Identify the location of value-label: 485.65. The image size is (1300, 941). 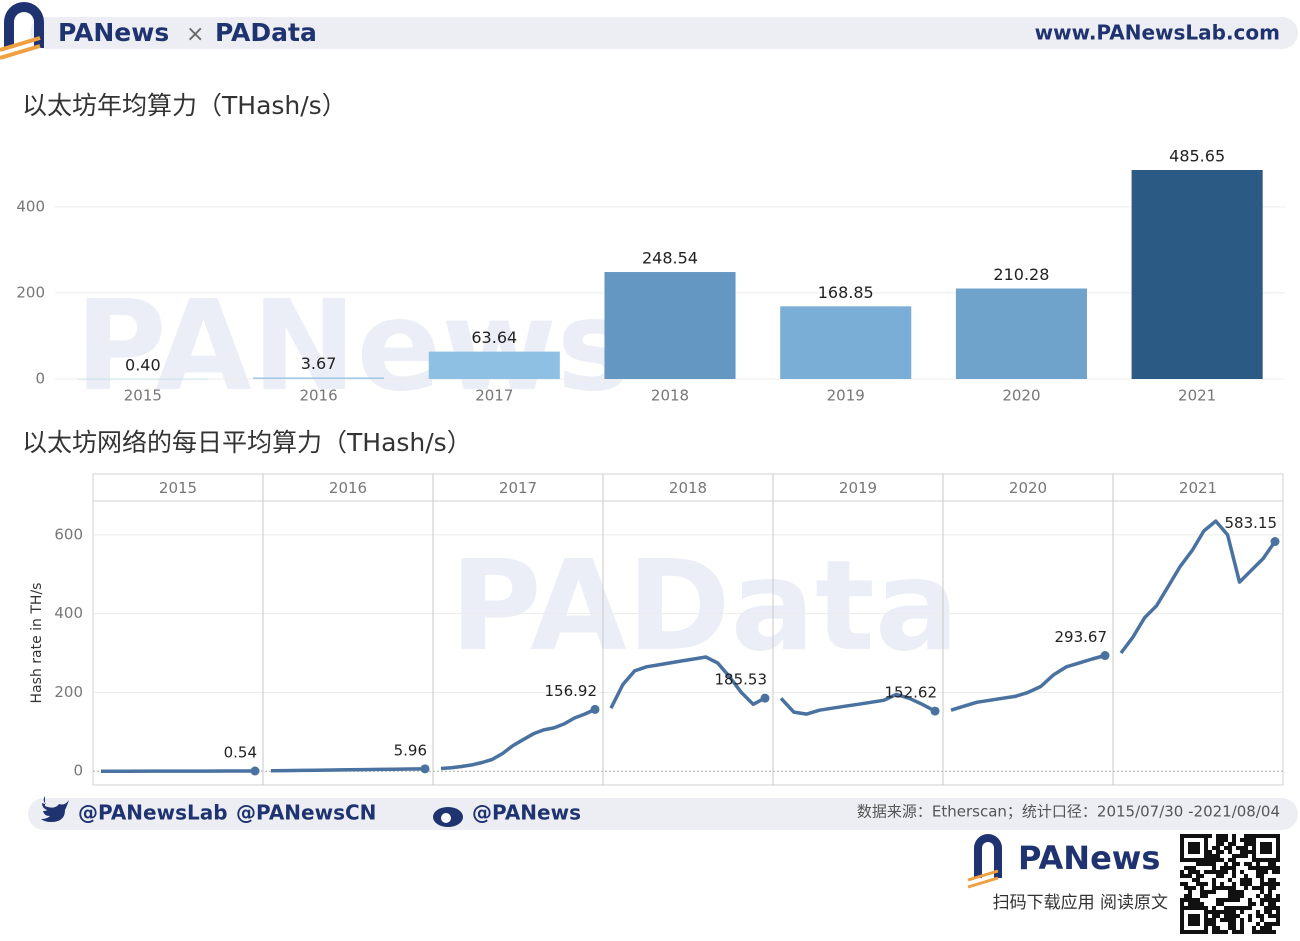
(1197, 155).